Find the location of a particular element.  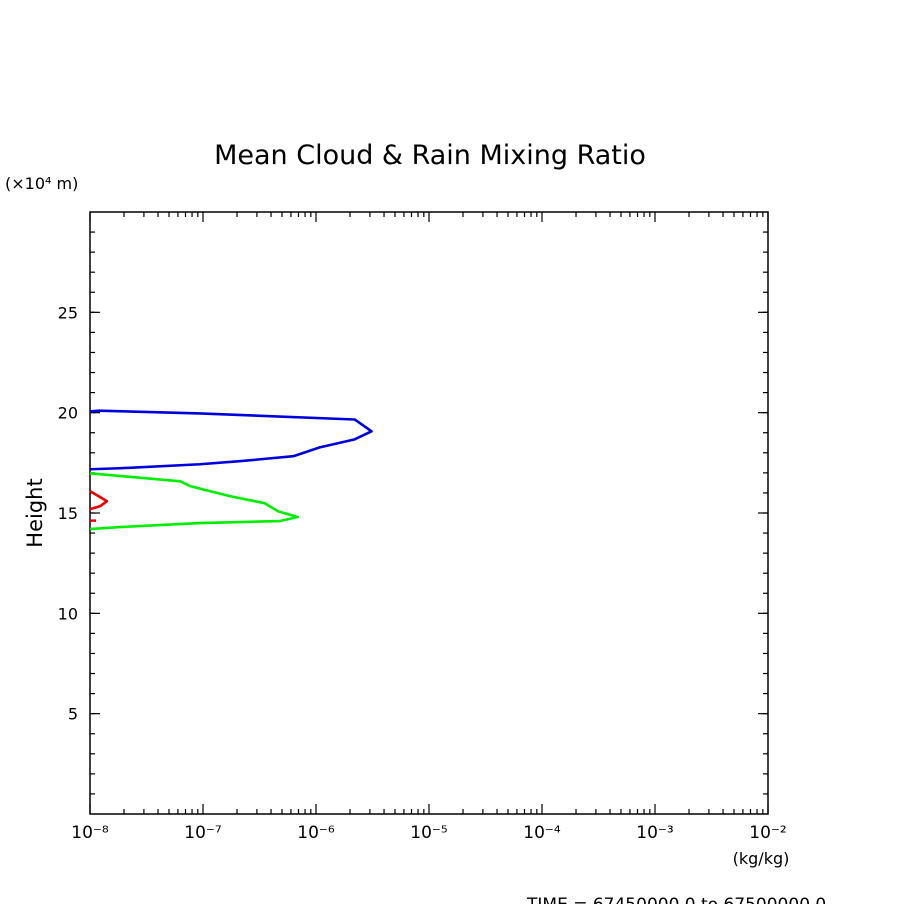

y-tick-label: 25 is located at coordinates (68, 312).